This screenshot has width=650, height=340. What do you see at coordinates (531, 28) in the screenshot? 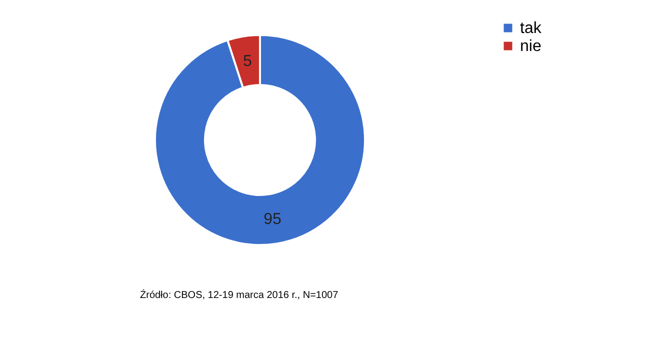
I see `legend-label: tak` at bounding box center [531, 28].